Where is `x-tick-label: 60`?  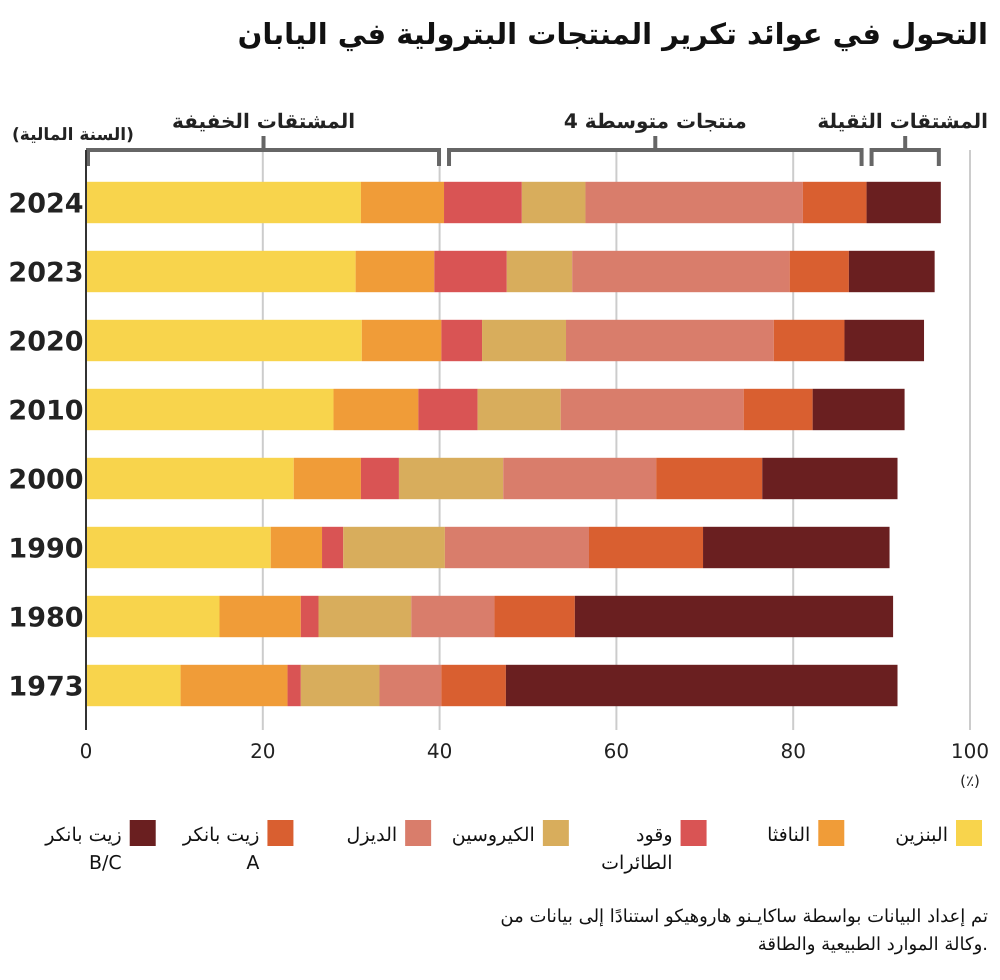
x-tick-label: 60 is located at coordinates (617, 751).